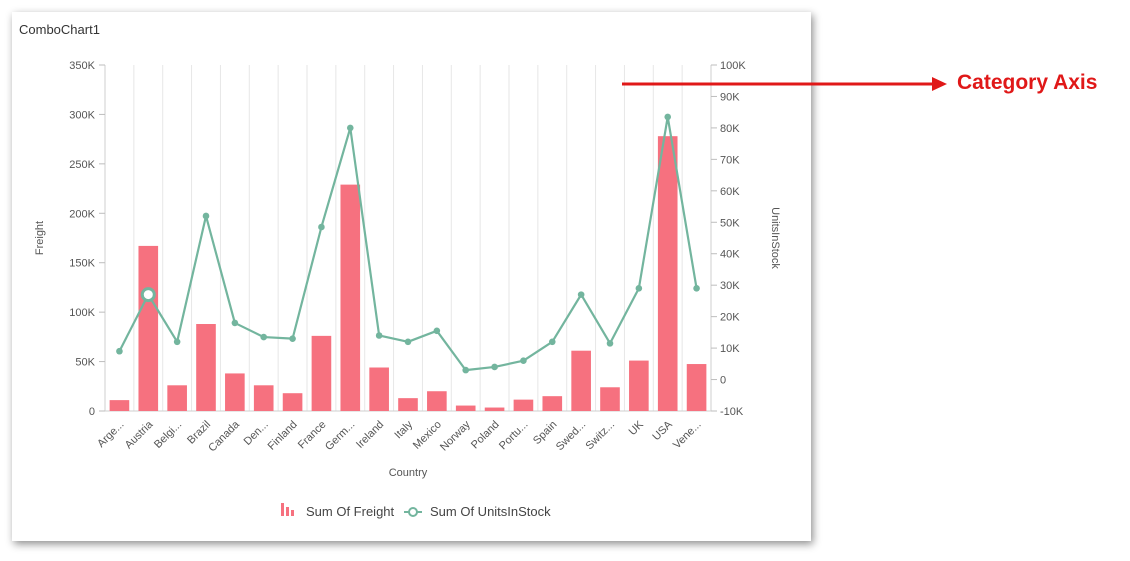 The height and width of the screenshot is (561, 1130). Describe the element at coordinates (730, 97) in the screenshot. I see `right-axis-tick-label: 90K` at that location.